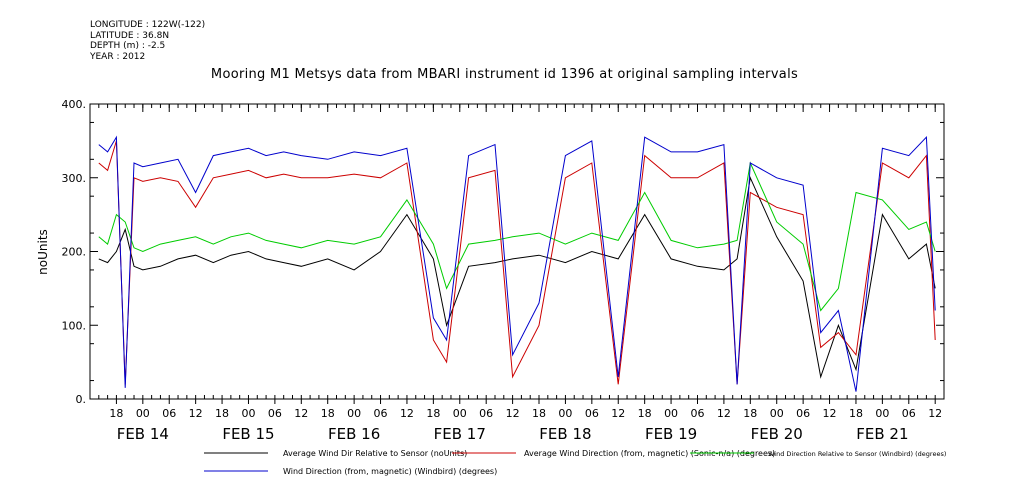 Image resolution: width=1009 pixels, height=504 pixels. What do you see at coordinates (128, 46) in the screenshot?
I see `depth-label: DEPTH (m) : -2.5` at bounding box center [128, 46].